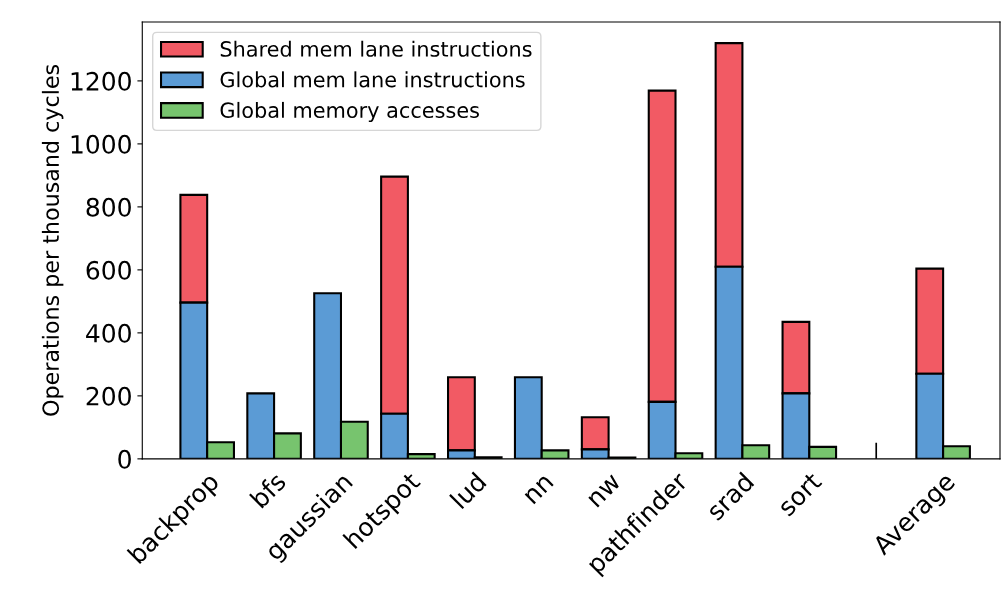  What do you see at coordinates (108, 396) in the screenshot?
I see `y-tick-label: 200` at bounding box center [108, 396].